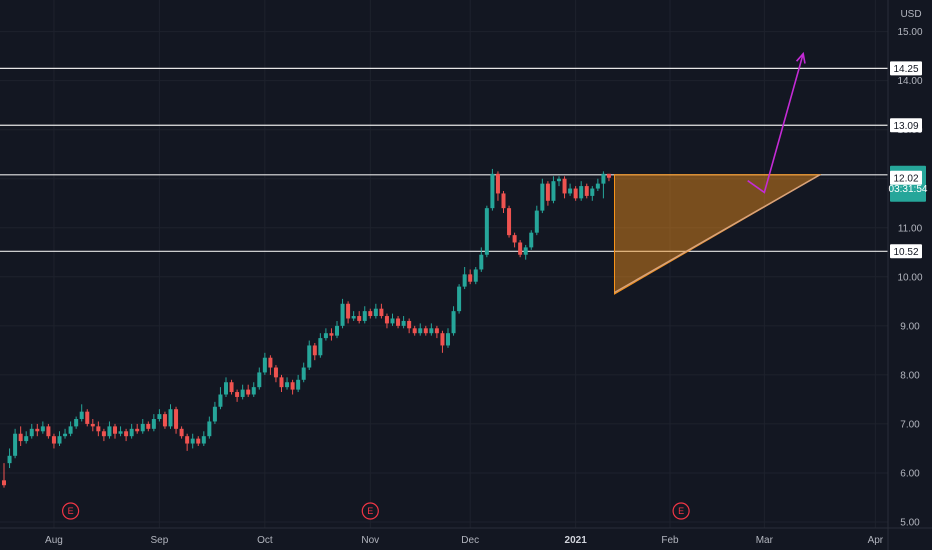 This screenshot has height=550, width=932. What do you see at coordinates (576, 540) in the screenshot?
I see `time-tick-label: 2021` at bounding box center [576, 540].